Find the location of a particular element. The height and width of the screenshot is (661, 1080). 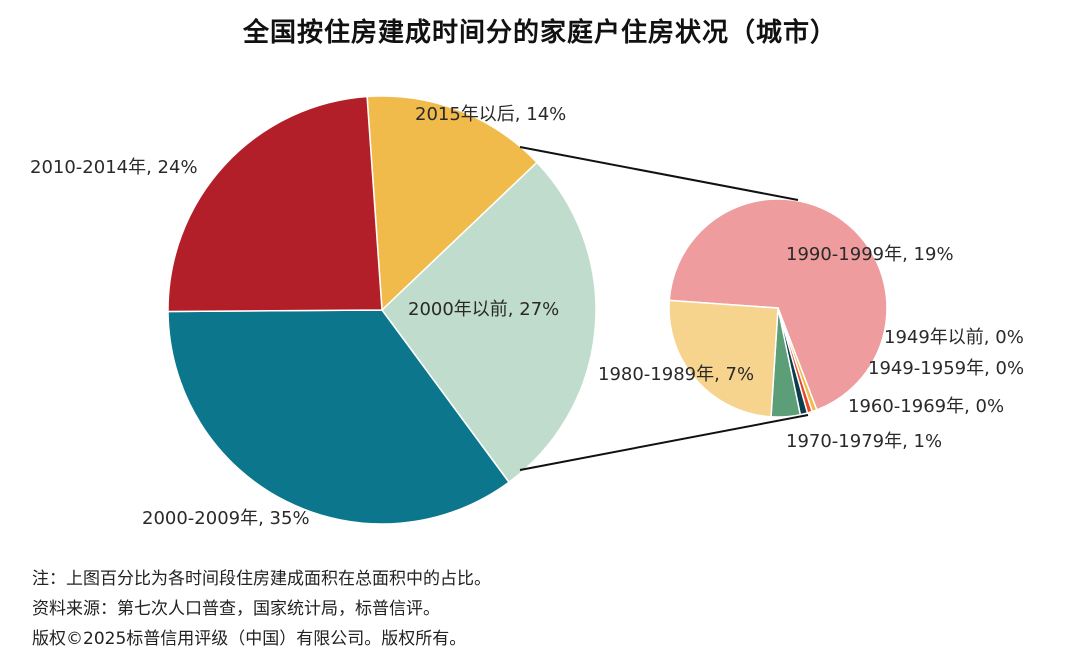

slice-label: 2000-2009年, 35% is located at coordinates (226, 518).